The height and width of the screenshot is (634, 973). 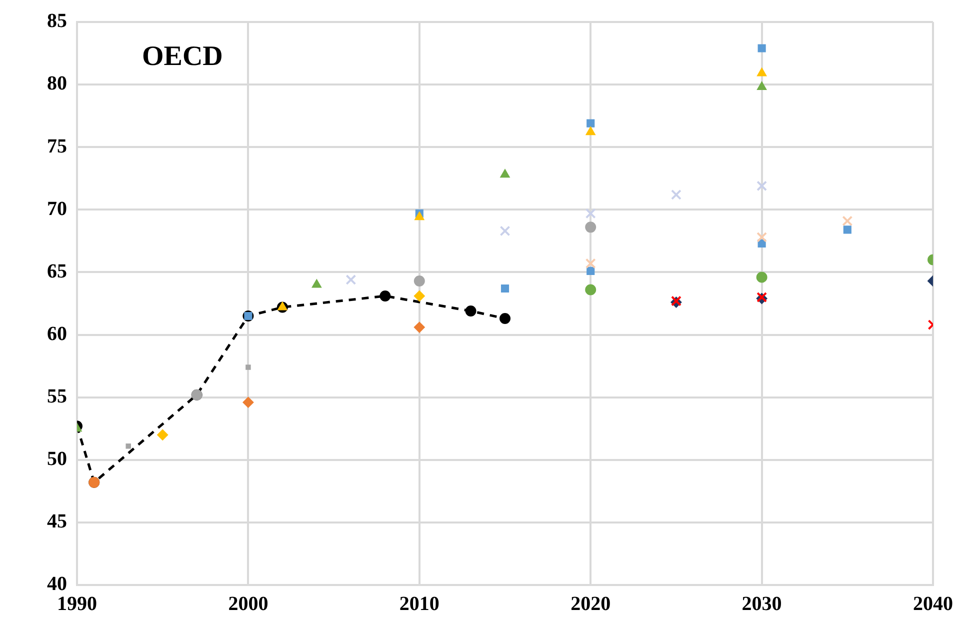 What do you see at coordinates (57, 333) in the screenshot?
I see `y-tick-label: 60` at bounding box center [57, 333].